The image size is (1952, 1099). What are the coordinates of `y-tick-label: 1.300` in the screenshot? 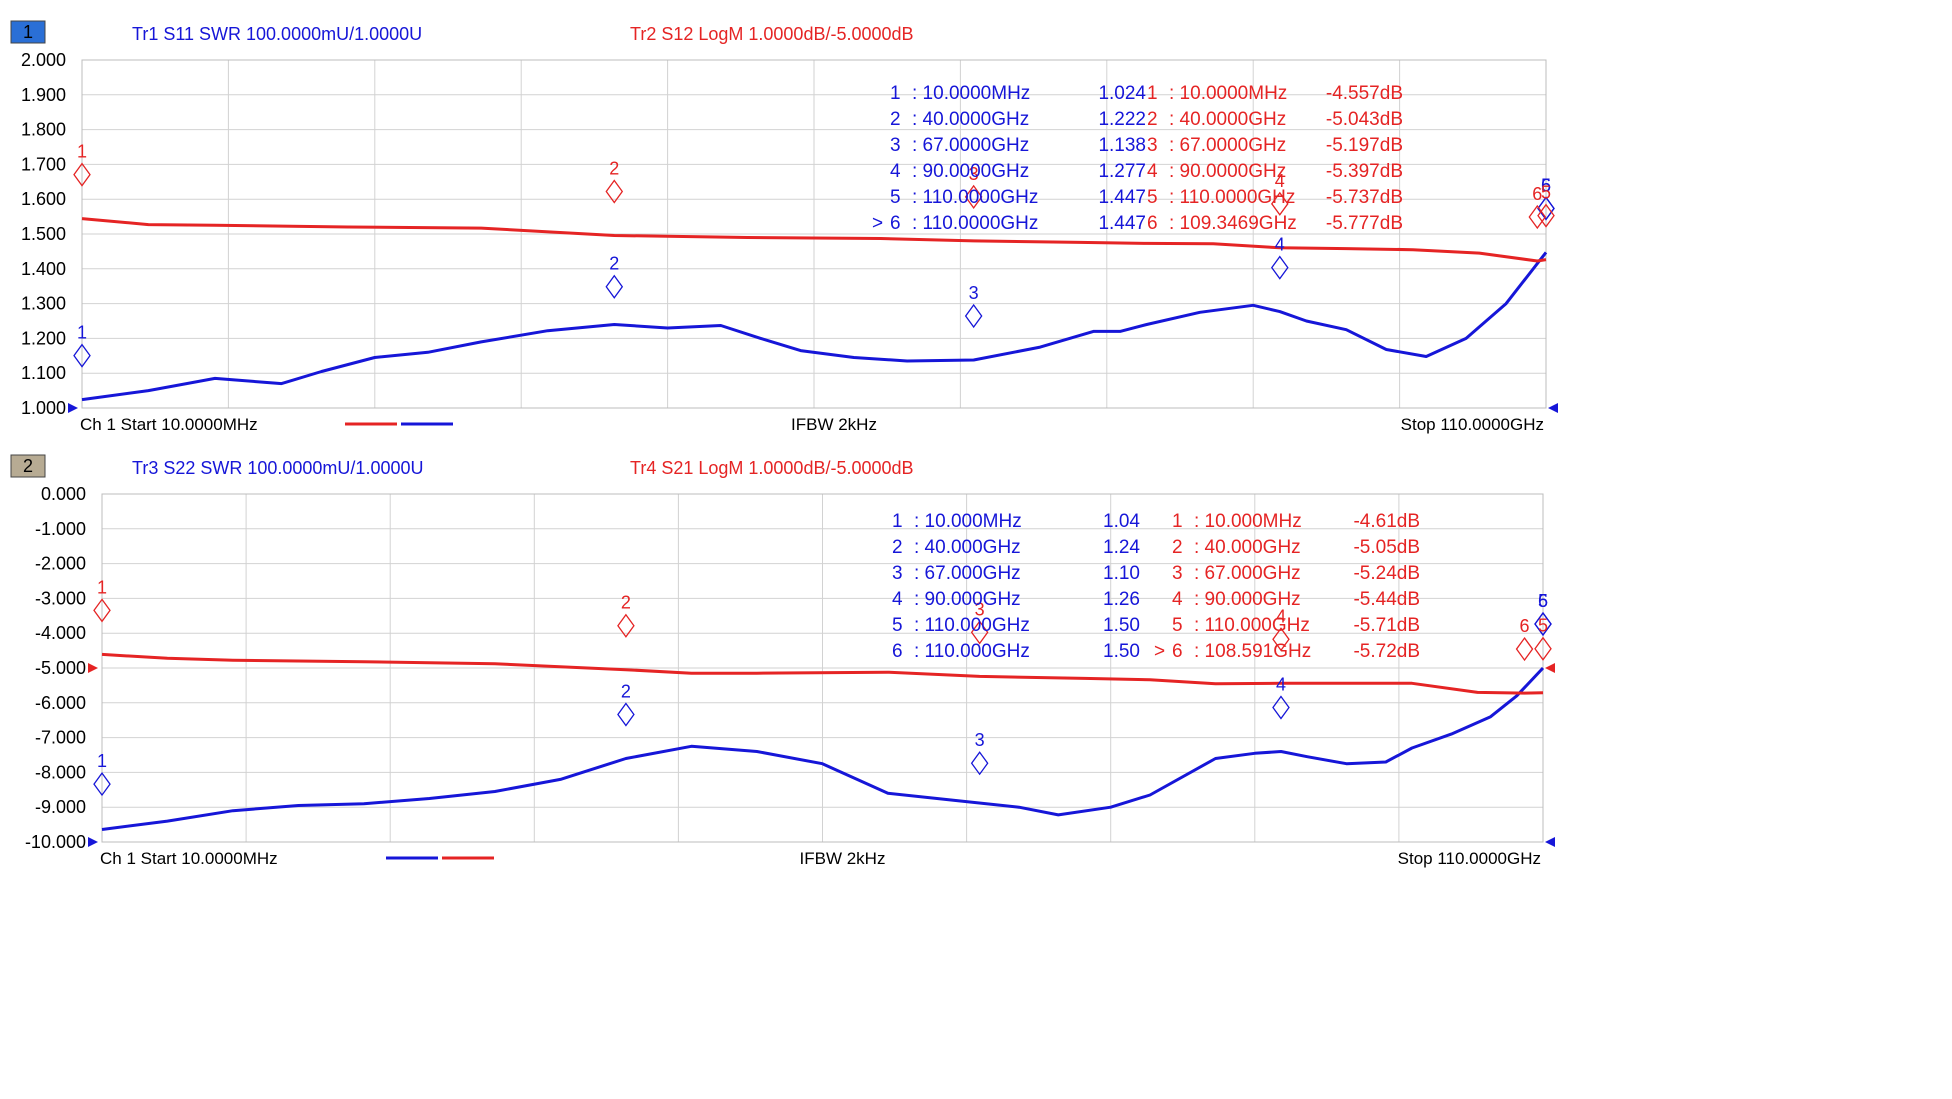 It's located at (43, 304).